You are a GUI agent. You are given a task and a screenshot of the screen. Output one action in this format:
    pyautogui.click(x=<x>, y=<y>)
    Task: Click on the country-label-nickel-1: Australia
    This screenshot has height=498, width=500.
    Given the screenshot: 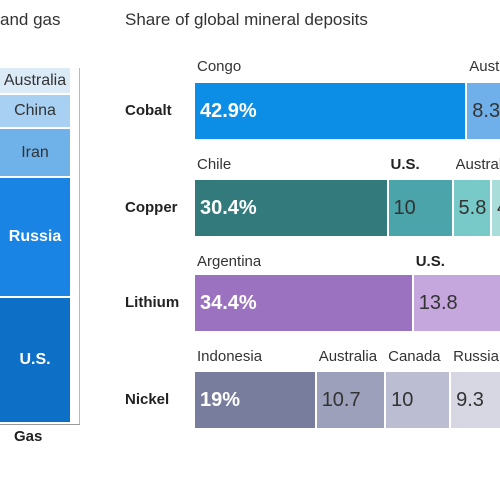 What is the action you would take?
    pyautogui.click(x=348, y=356)
    